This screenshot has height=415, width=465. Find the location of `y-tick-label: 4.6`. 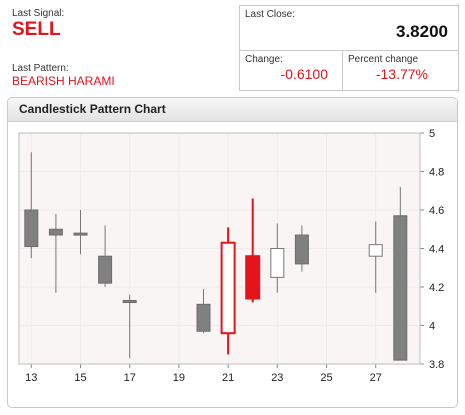

y-tick-label: 4.6 is located at coordinates (436, 211).